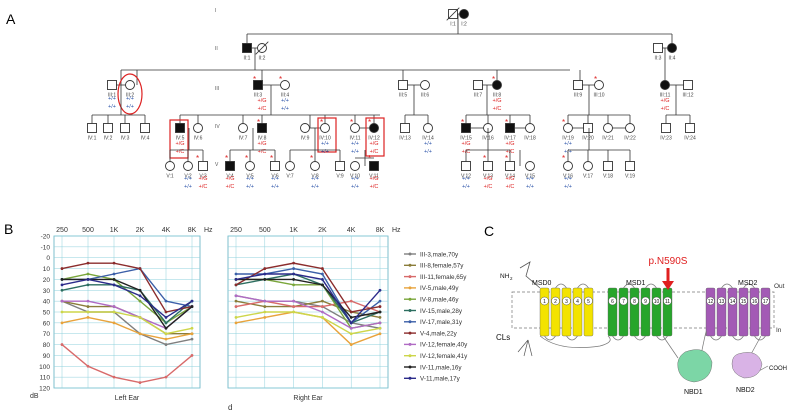 This screenshot has width=800, height=416. What do you see at coordinates (217, 127) in the screenshot?
I see `generation-label: IV` at bounding box center [217, 127].